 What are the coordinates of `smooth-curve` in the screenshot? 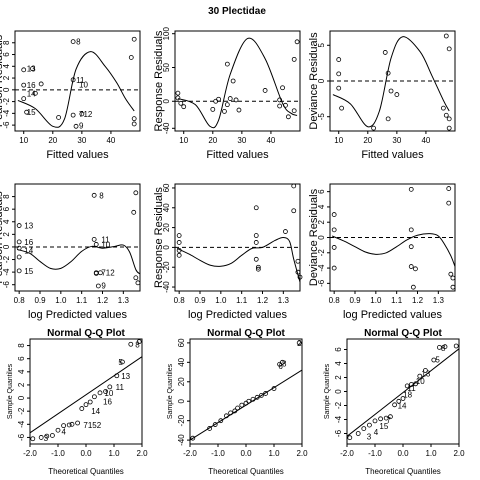 It's located at (237, 83).